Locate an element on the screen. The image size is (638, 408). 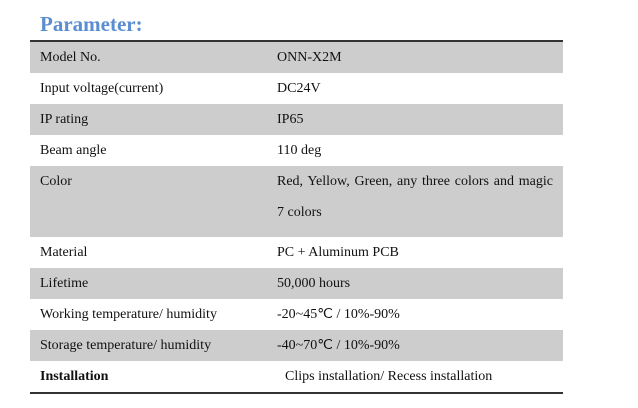
param-name: Input voltage(current) is located at coordinates (102, 88).